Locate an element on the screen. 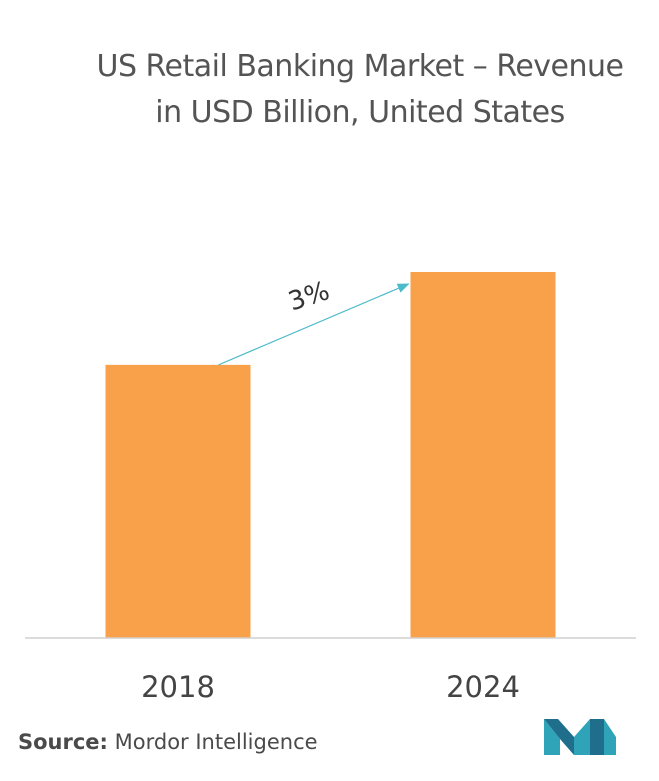 The width and height of the screenshot is (659, 781). bar-2018 is located at coordinates (178, 501).